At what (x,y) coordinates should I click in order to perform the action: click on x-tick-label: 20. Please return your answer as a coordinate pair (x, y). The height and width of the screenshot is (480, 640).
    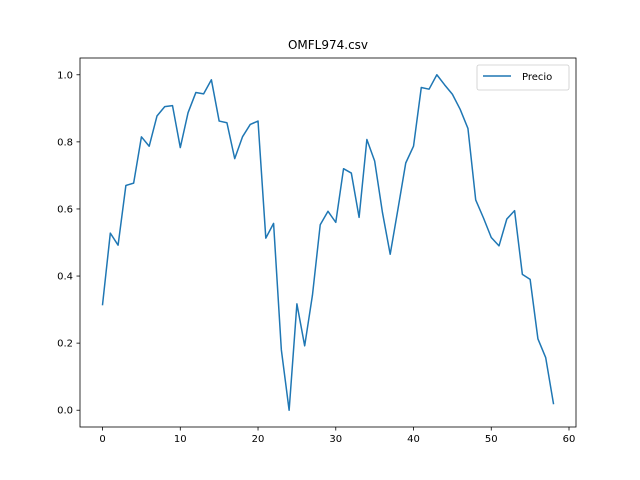
    Looking at the image, I should click on (258, 439).